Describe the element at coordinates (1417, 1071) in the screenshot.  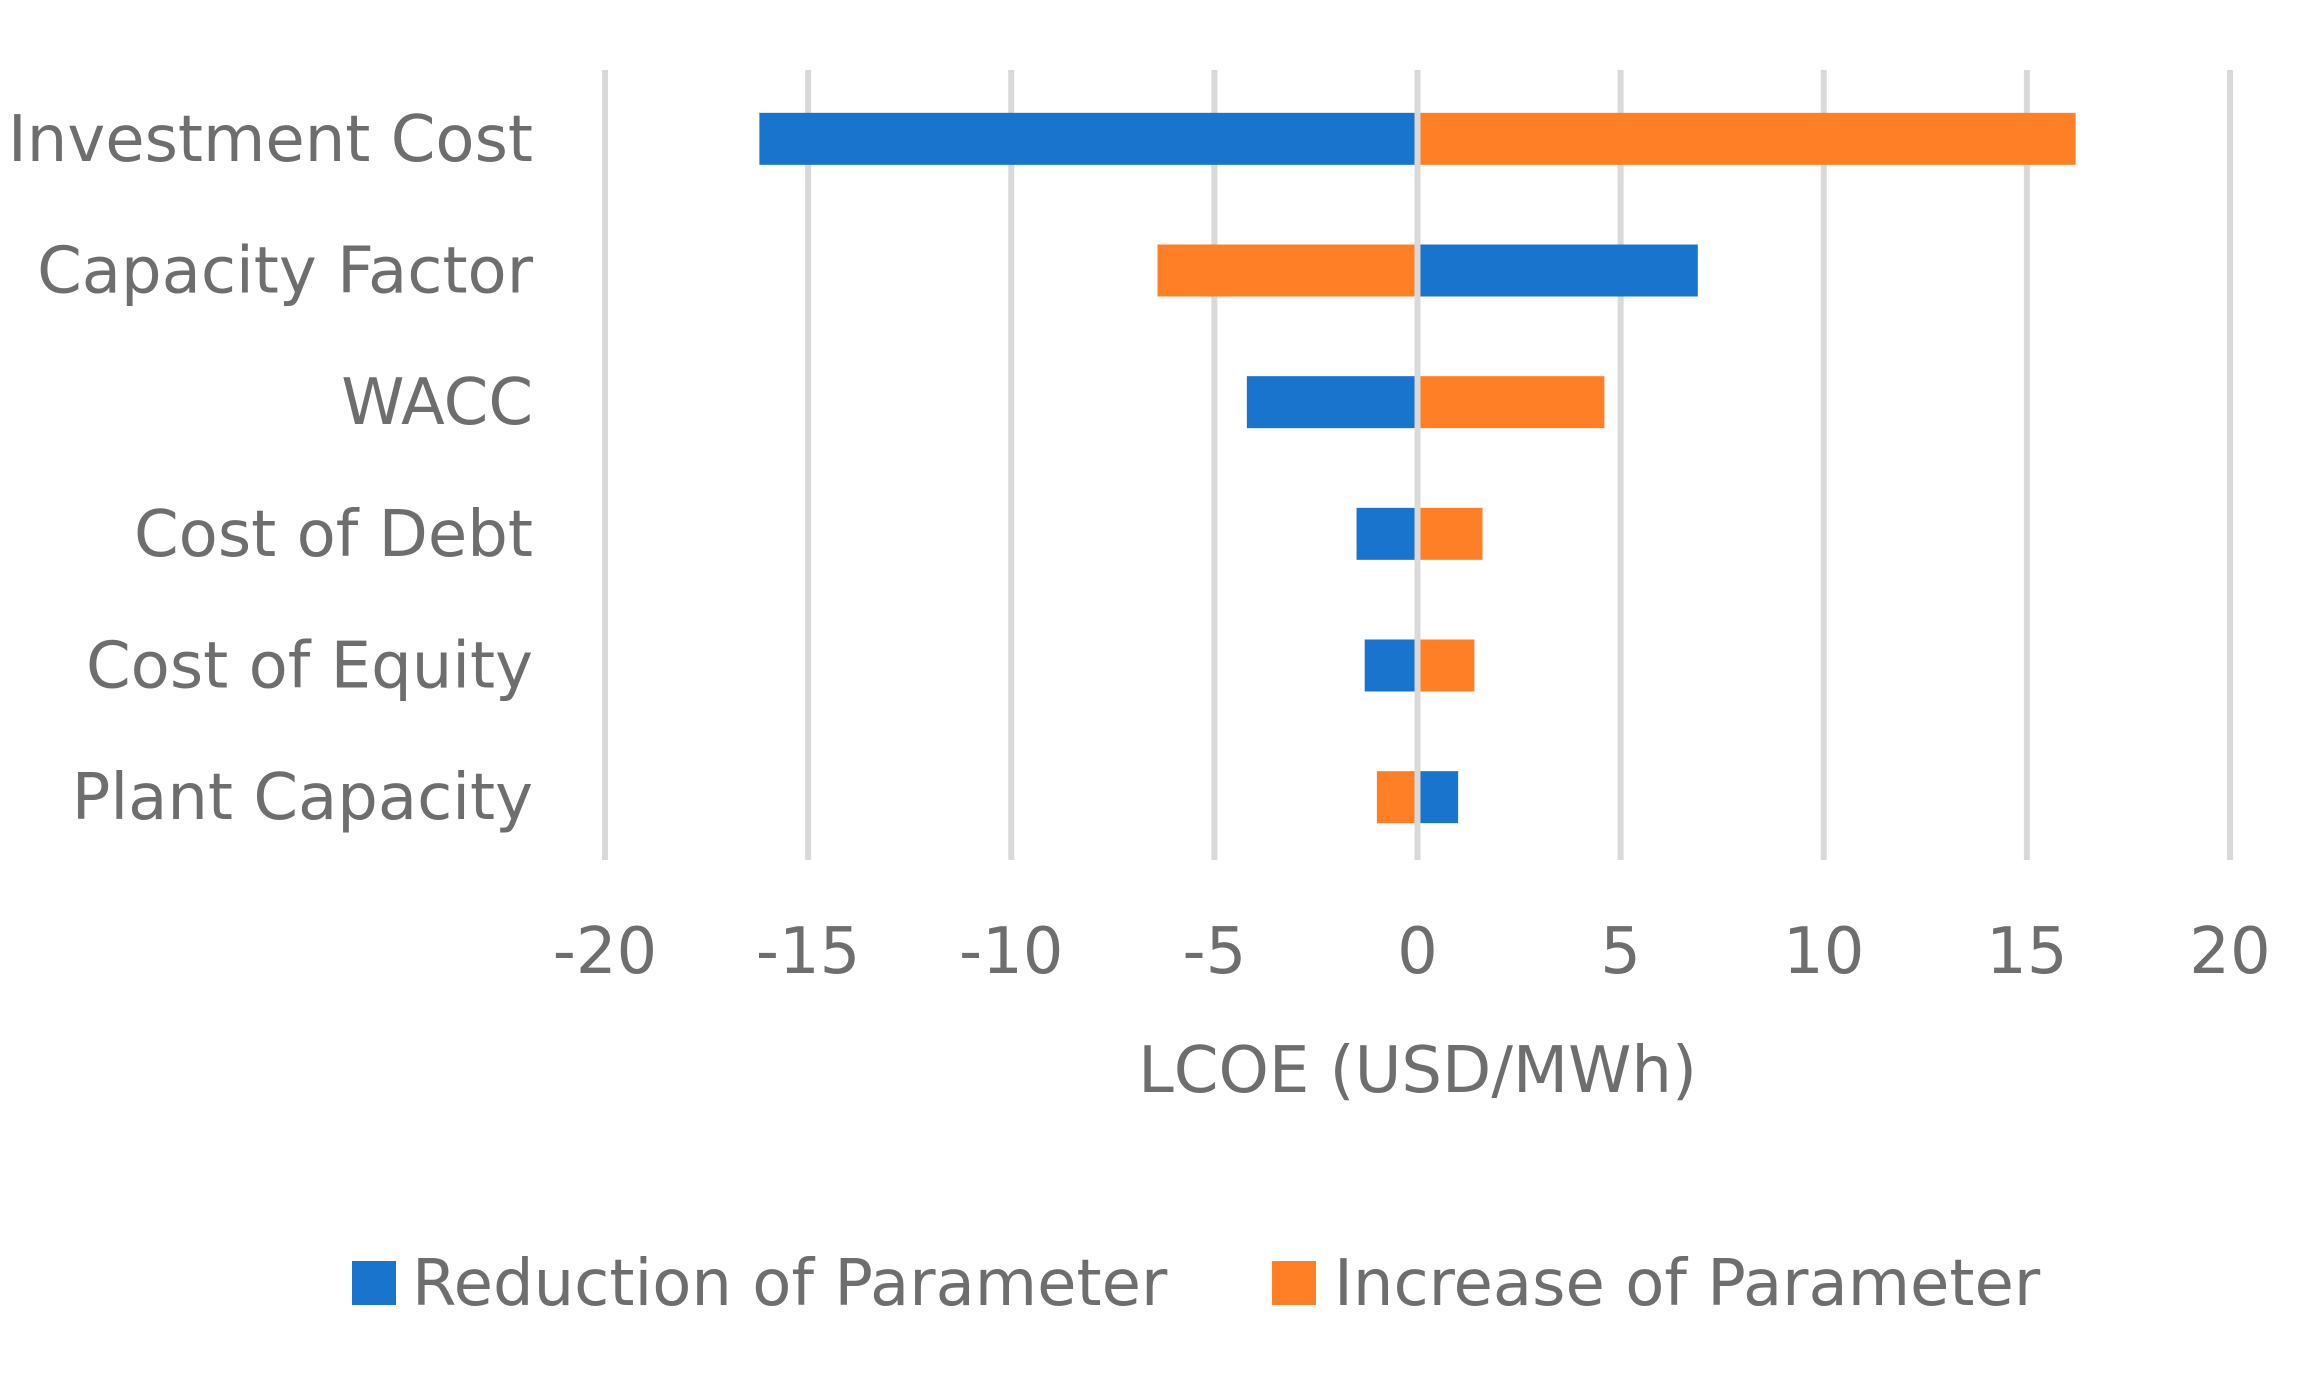
I see `x-axis-title: LCOE (USD/MWh)` at that location.